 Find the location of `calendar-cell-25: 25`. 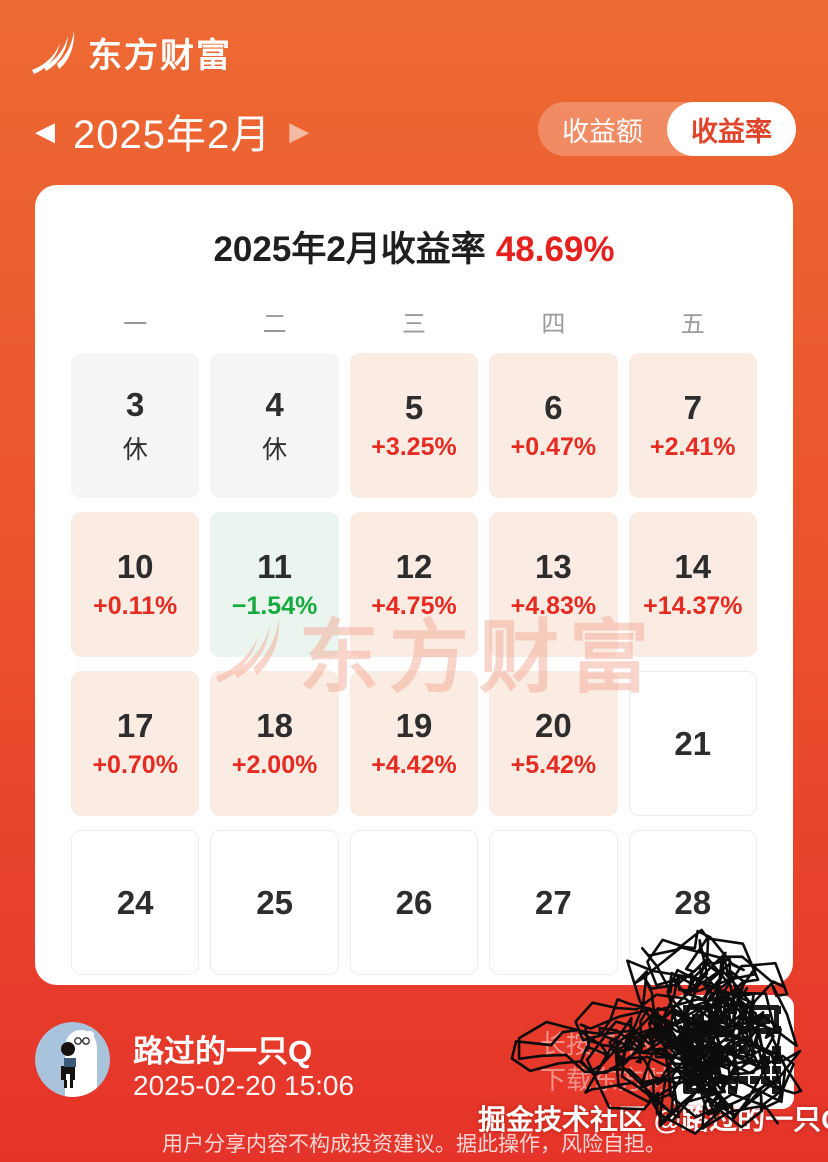

calendar-cell-25: 25 is located at coordinates (274, 902).